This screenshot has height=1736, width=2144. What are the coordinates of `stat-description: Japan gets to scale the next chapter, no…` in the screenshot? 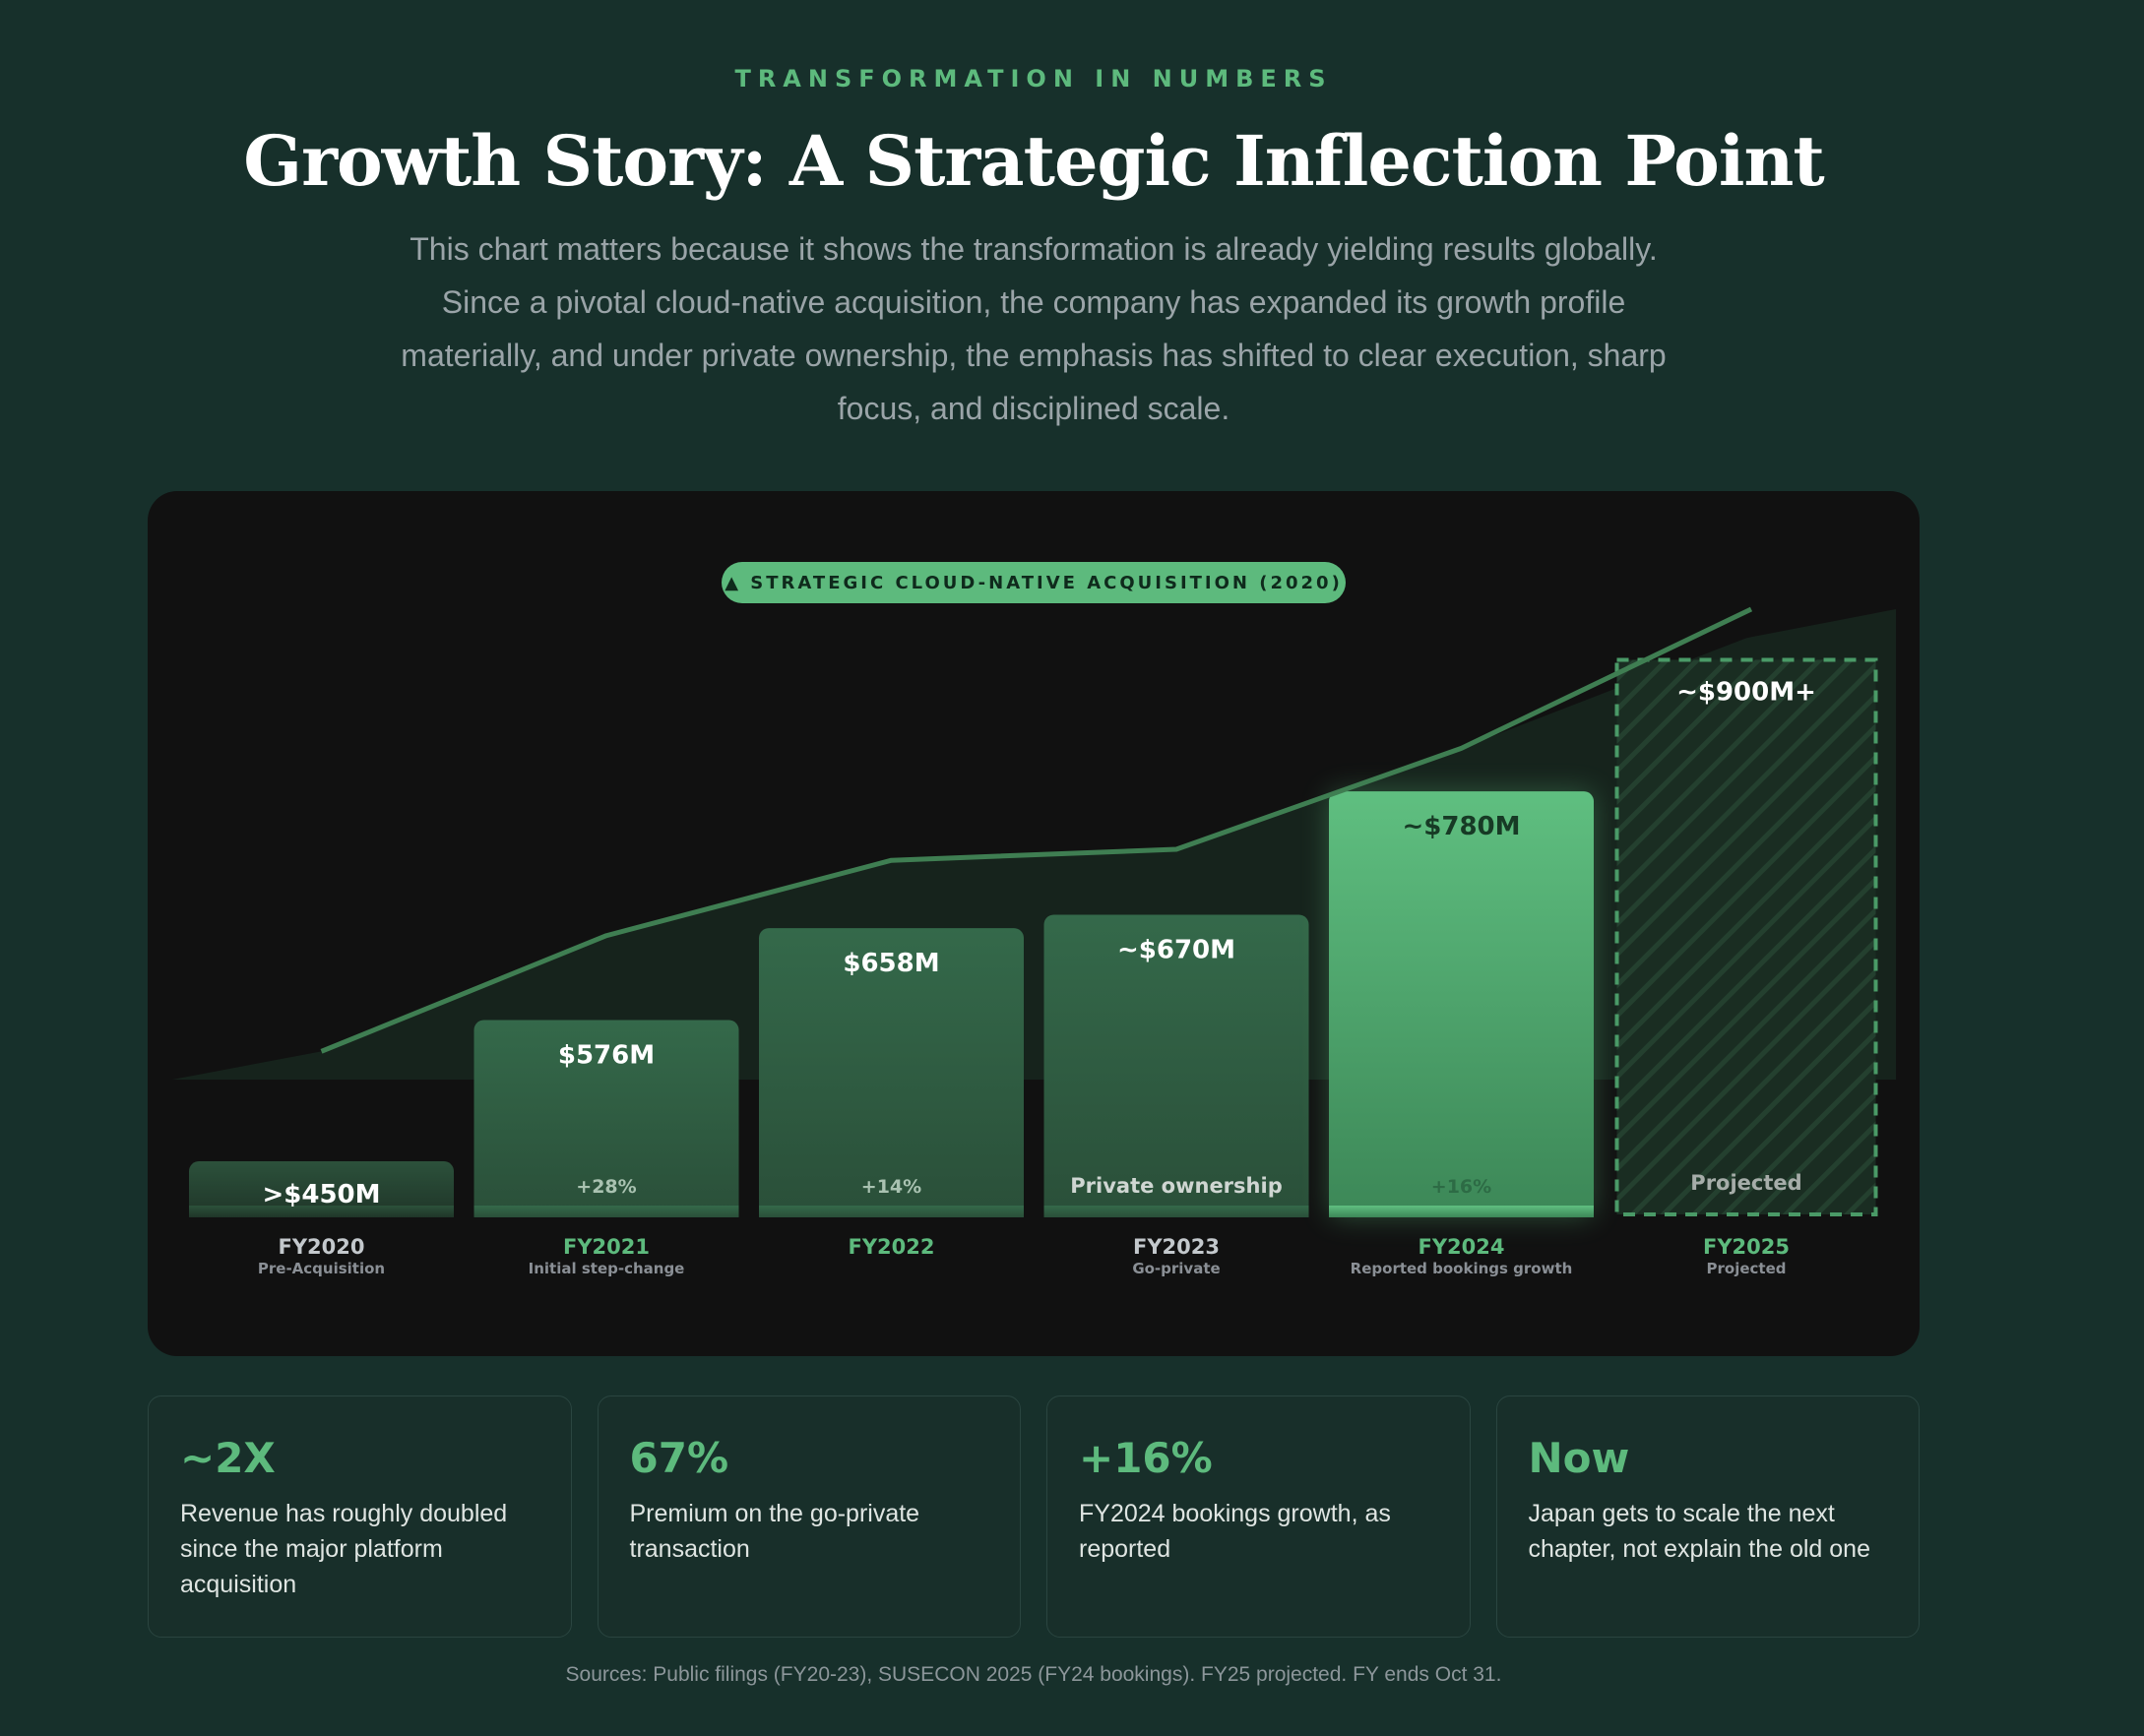 It's located at (1700, 1531).